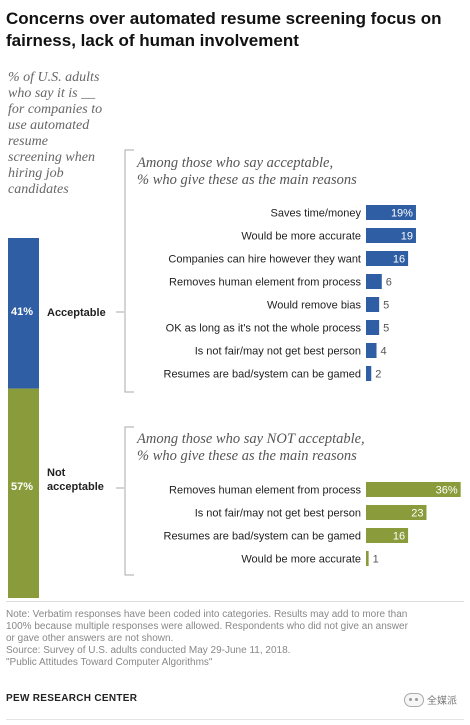 The height and width of the screenshot is (725, 470). I want to click on divider, so click(235, 601).